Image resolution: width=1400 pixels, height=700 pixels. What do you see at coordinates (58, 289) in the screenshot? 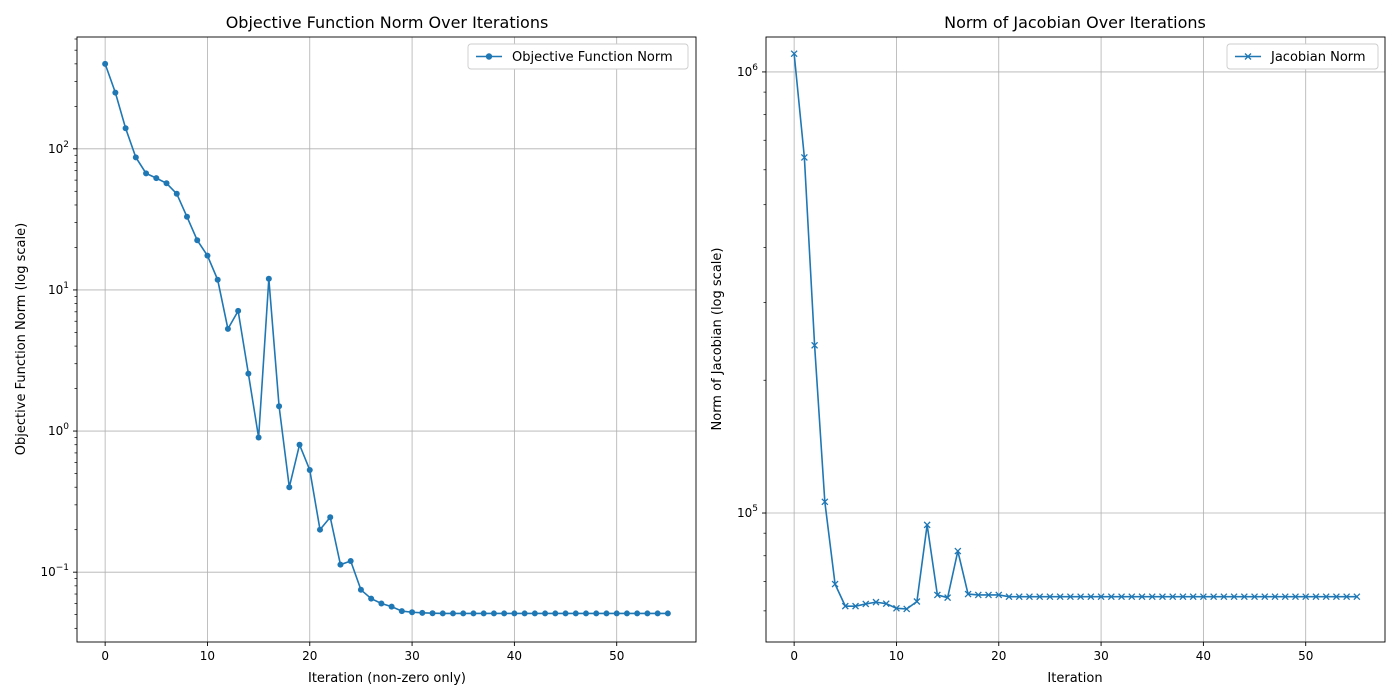
I see `y-tick-label: 10¹` at bounding box center [58, 289].